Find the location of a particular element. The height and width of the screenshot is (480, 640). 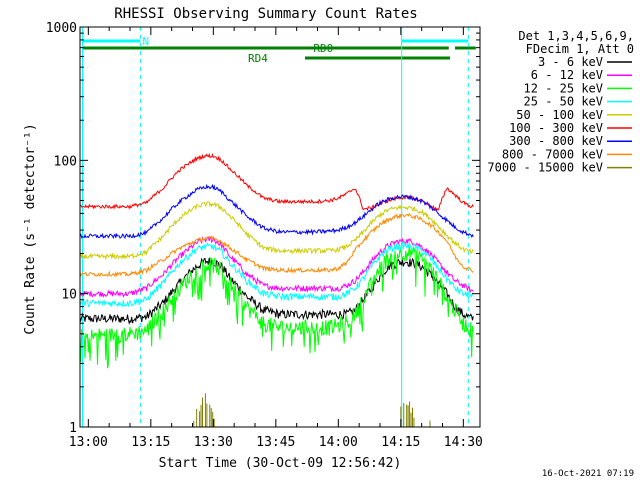

series-line-7000-15000-kev is located at coordinates (312, 410).